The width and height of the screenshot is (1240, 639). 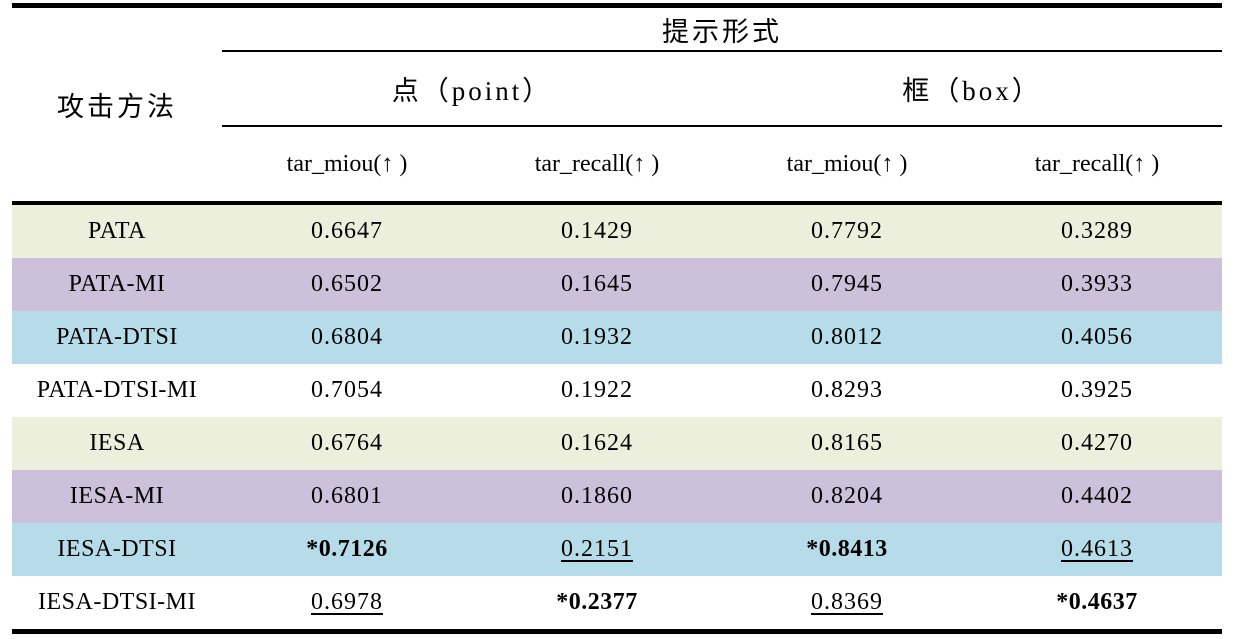 What do you see at coordinates (347, 443) in the screenshot?
I see `value-cell: 0.6764` at bounding box center [347, 443].